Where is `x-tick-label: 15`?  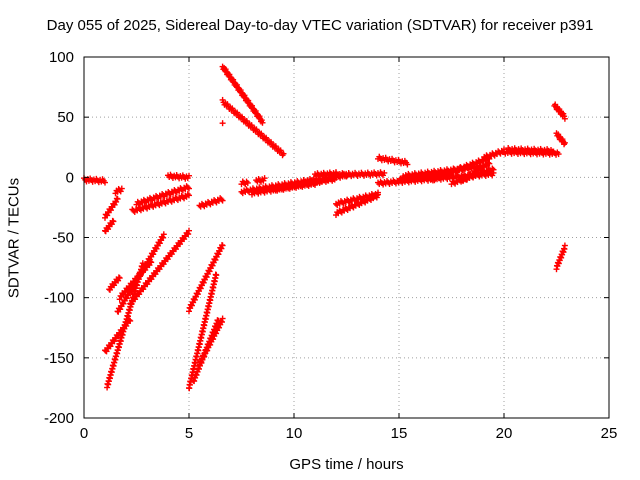
x-tick-label: 15 is located at coordinates (399, 433).